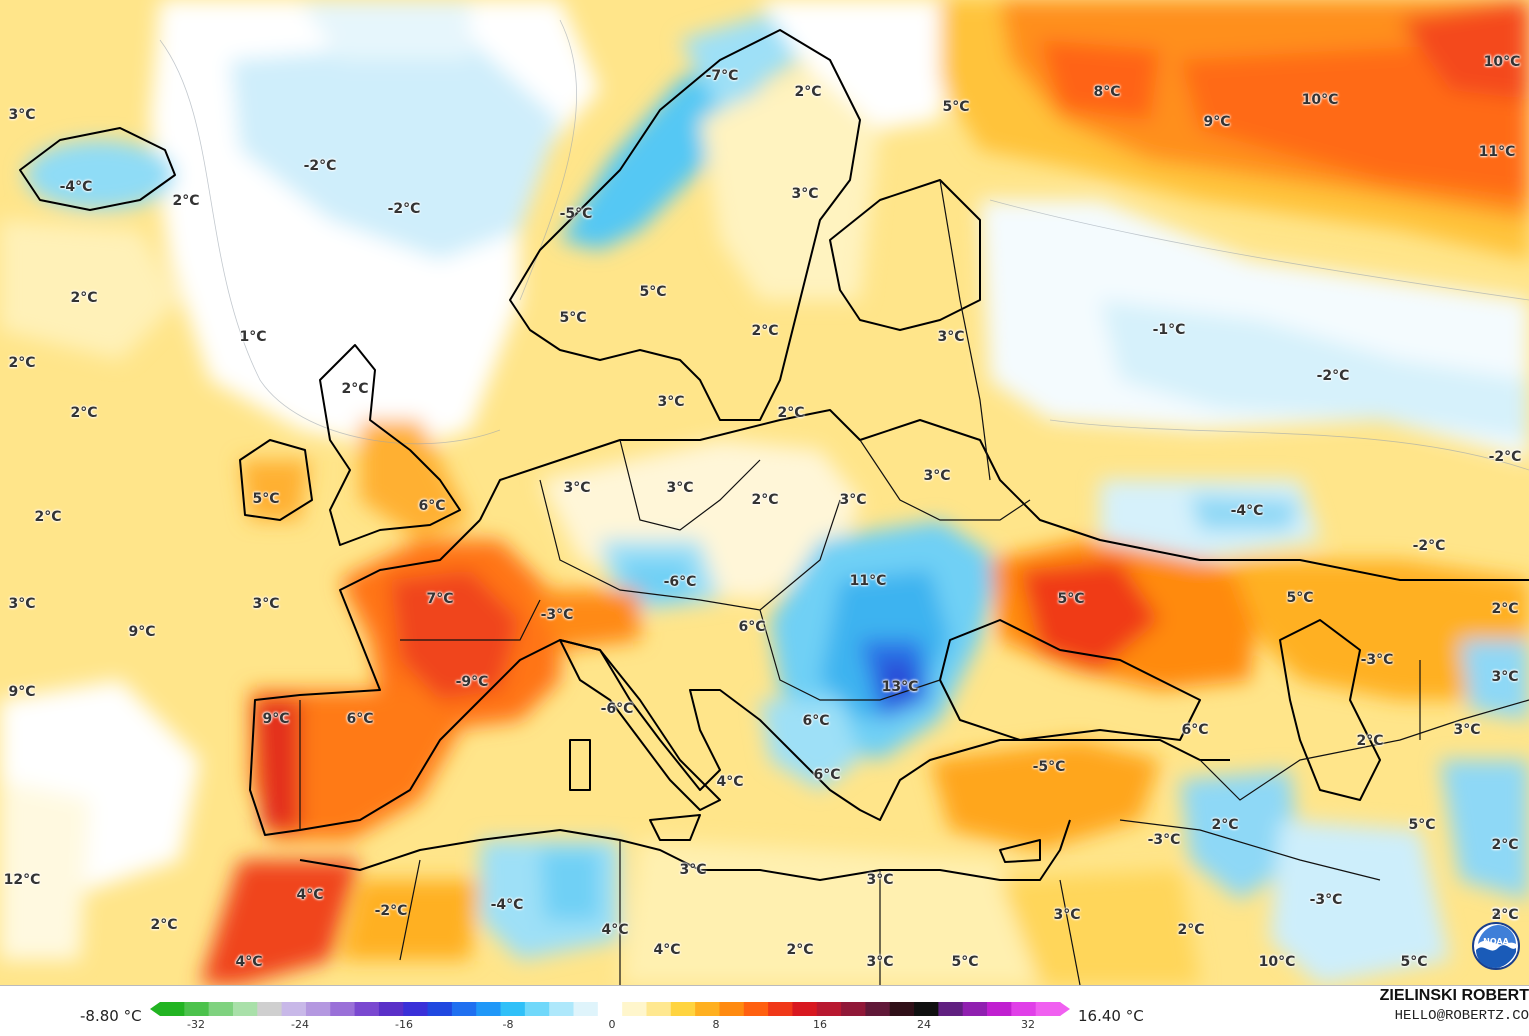 The height and width of the screenshot is (1036, 1529). I want to click on noaa-logo-icon: NOAA, so click(1496, 946).